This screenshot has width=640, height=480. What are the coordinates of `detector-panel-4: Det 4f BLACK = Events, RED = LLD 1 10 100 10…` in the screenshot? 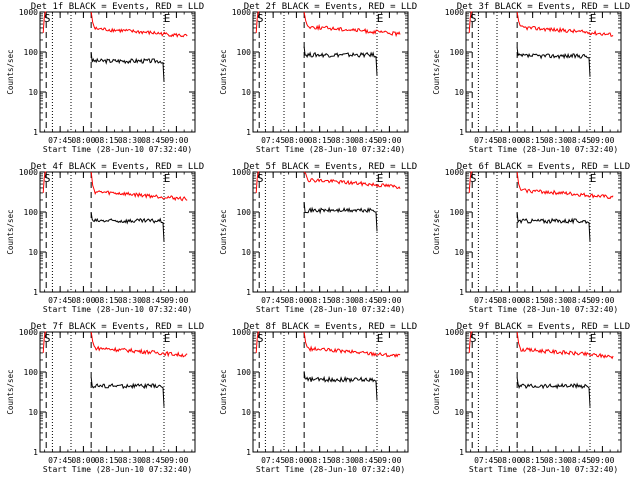 It's located at (105, 238).